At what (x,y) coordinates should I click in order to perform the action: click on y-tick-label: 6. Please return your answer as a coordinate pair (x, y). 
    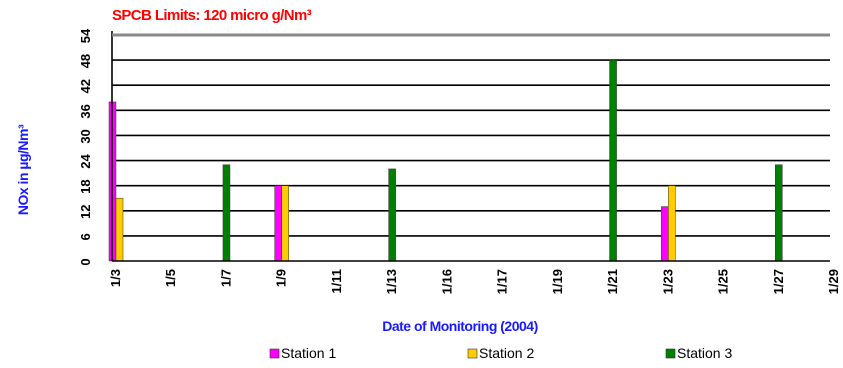
    Looking at the image, I should click on (85, 236).